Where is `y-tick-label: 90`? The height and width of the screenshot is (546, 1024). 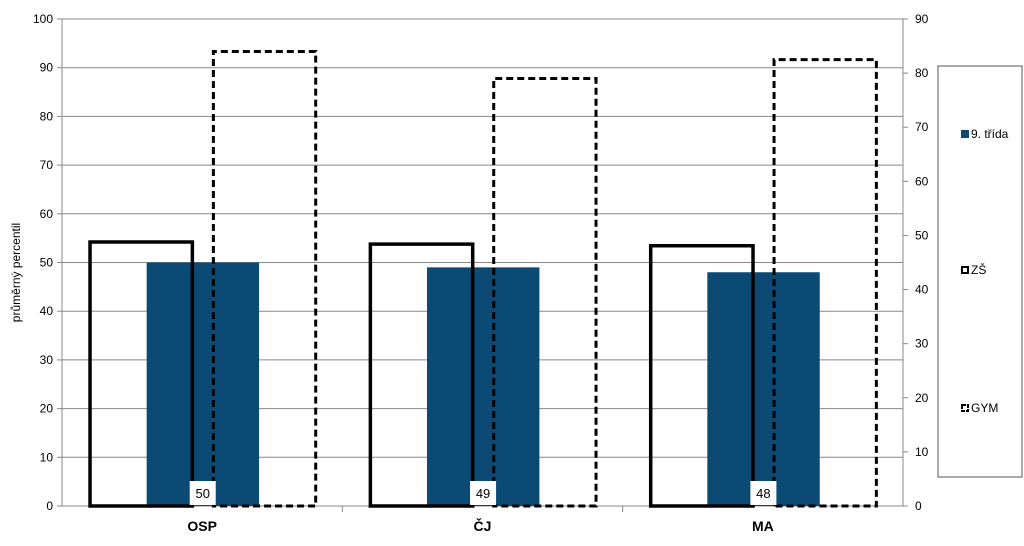 y-tick-label: 90 is located at coordinates (47, 68).